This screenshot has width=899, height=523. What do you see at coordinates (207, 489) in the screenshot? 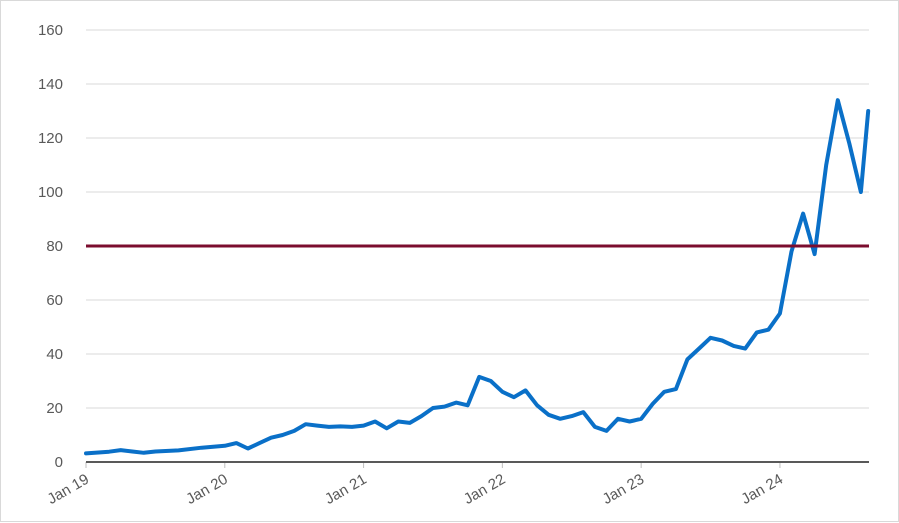
I see `x-tick-label: Jan 20` at bounding box center [207, 489].